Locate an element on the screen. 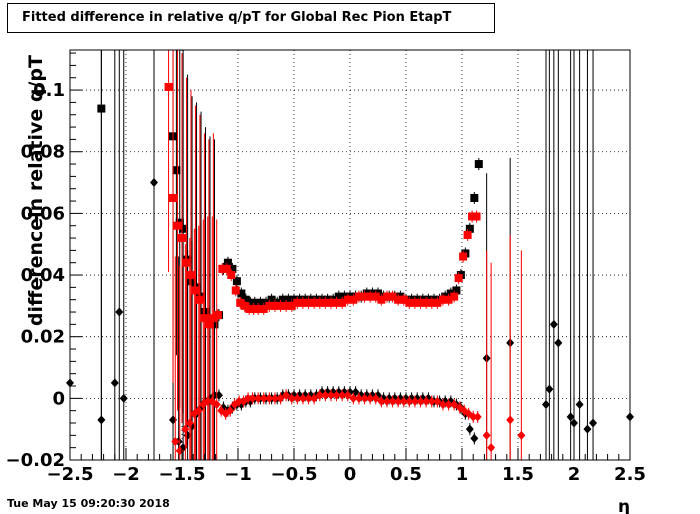 The image size is (700, 514). x-tick-label: 0.5 is located at coordinates (406, 474).